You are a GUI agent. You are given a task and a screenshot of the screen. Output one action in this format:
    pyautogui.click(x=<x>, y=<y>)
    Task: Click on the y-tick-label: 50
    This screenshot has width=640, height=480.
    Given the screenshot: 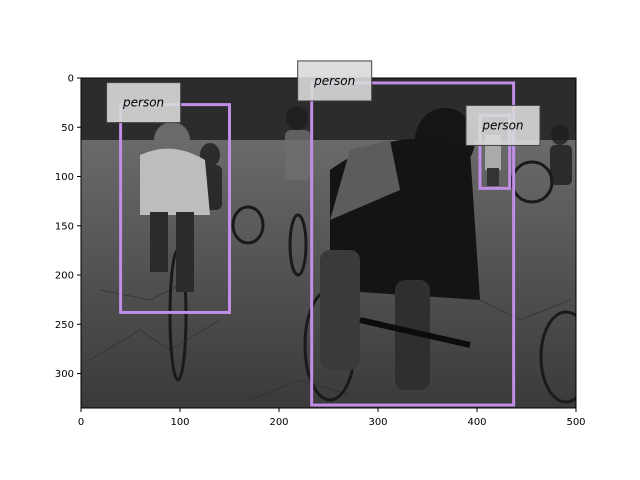 What is the action you would take?
    pyautogui.click(x=67, y=128)
    